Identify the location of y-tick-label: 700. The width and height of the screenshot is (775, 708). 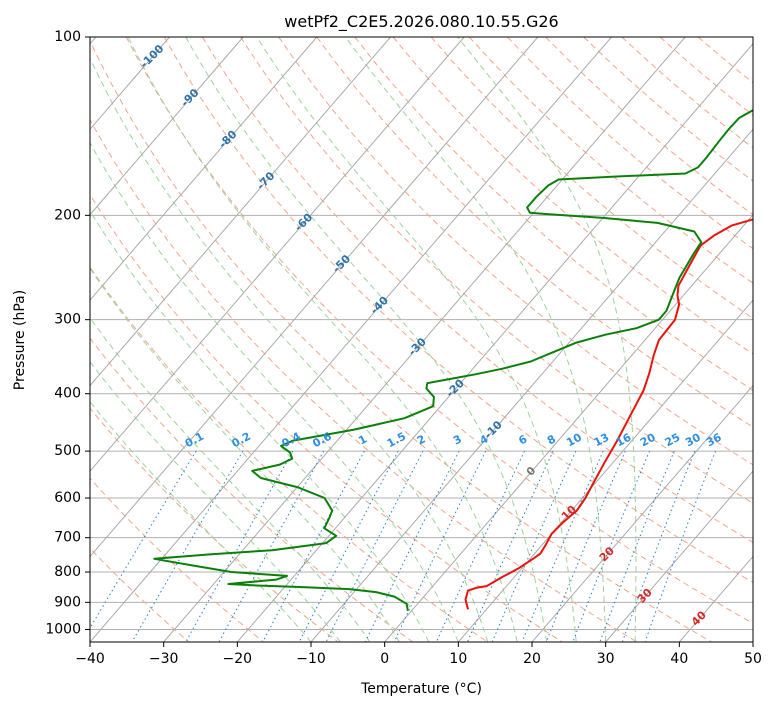
(67, 538).